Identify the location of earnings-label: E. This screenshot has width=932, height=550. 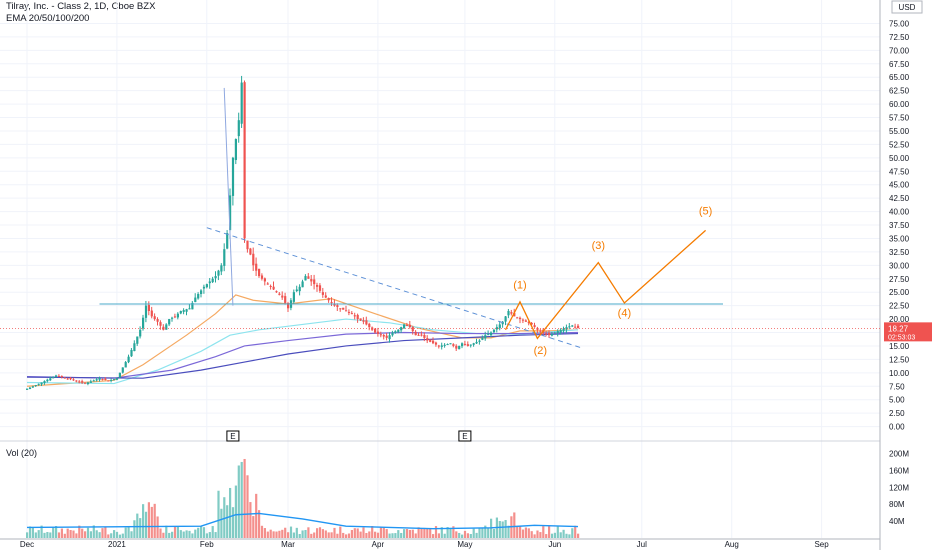
(464, 436).